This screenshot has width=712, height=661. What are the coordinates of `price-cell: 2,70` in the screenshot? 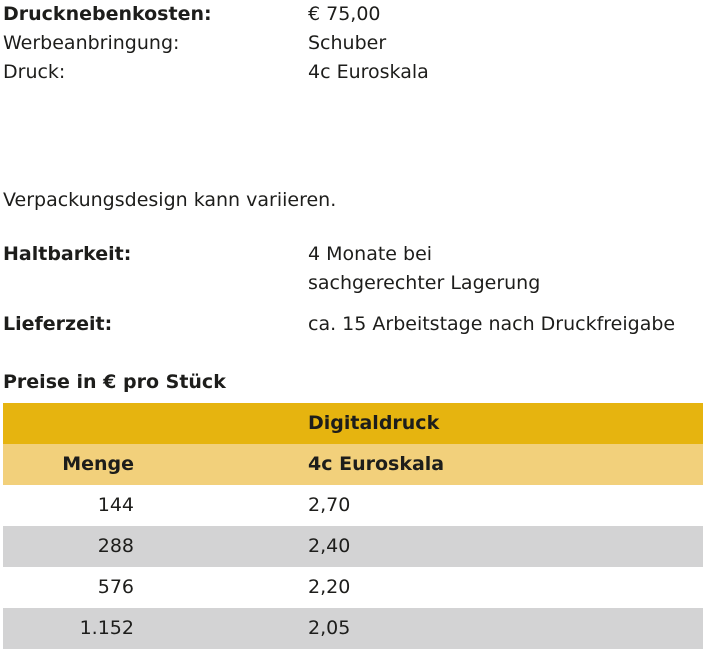 It's located at (329, 505).